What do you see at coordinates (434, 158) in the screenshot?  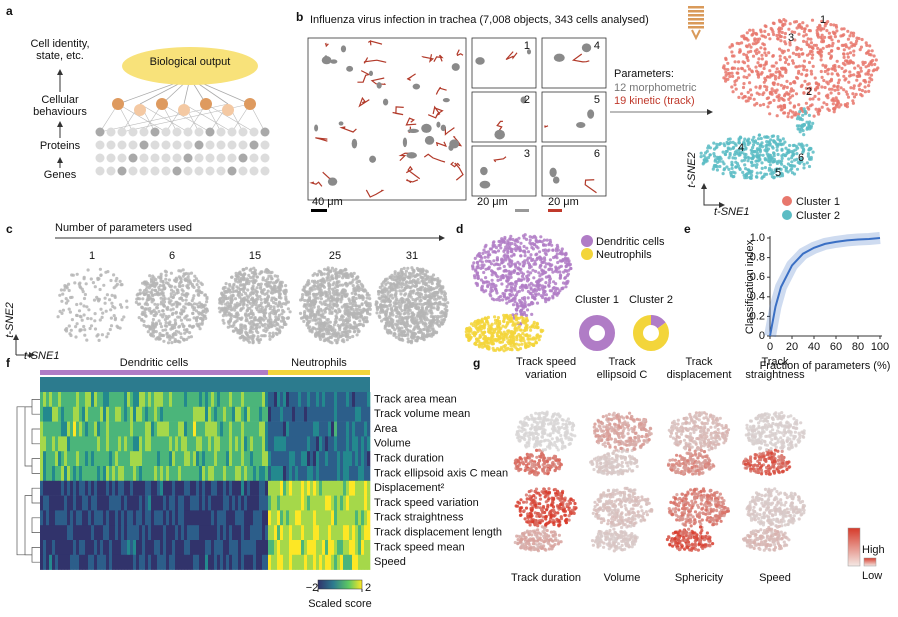 I see `track` at bounding box center [434, 158].